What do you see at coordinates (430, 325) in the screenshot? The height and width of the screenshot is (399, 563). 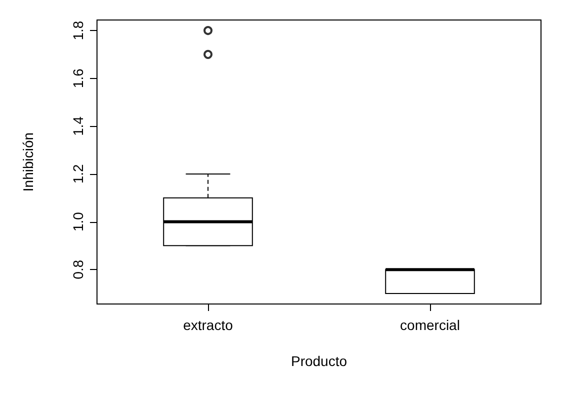 I see `x-tick-label: comercial` at bounding box center [430, 325].